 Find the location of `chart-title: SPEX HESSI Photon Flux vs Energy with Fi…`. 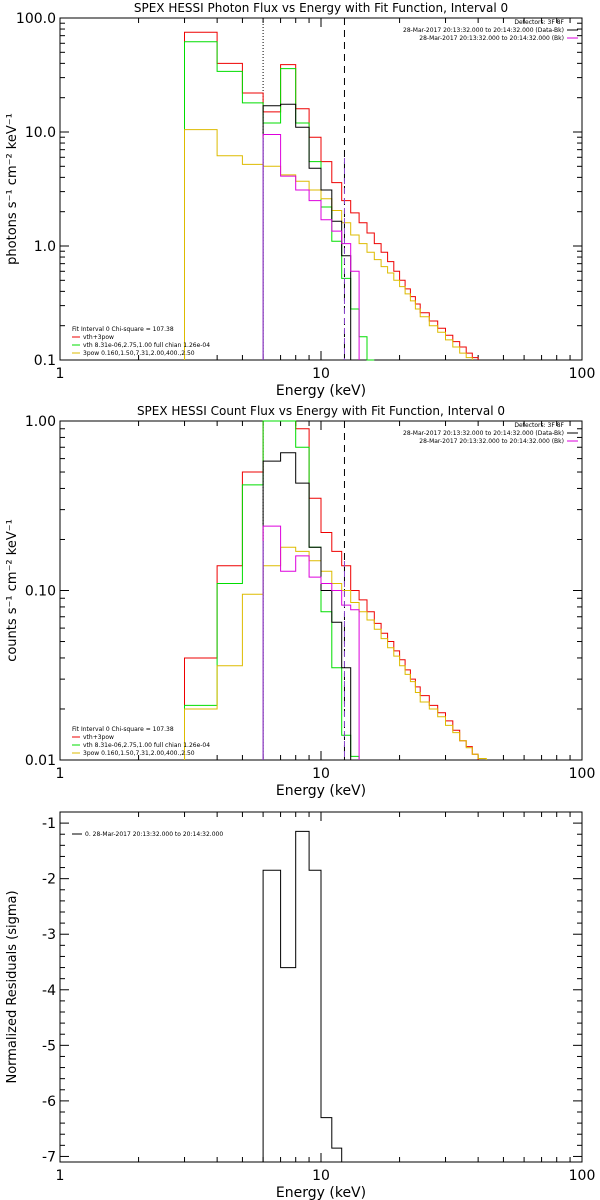

chart-title: SPEX HESSI Photon Flux vs Energy with Fi… is located at coordinates (321, 8).